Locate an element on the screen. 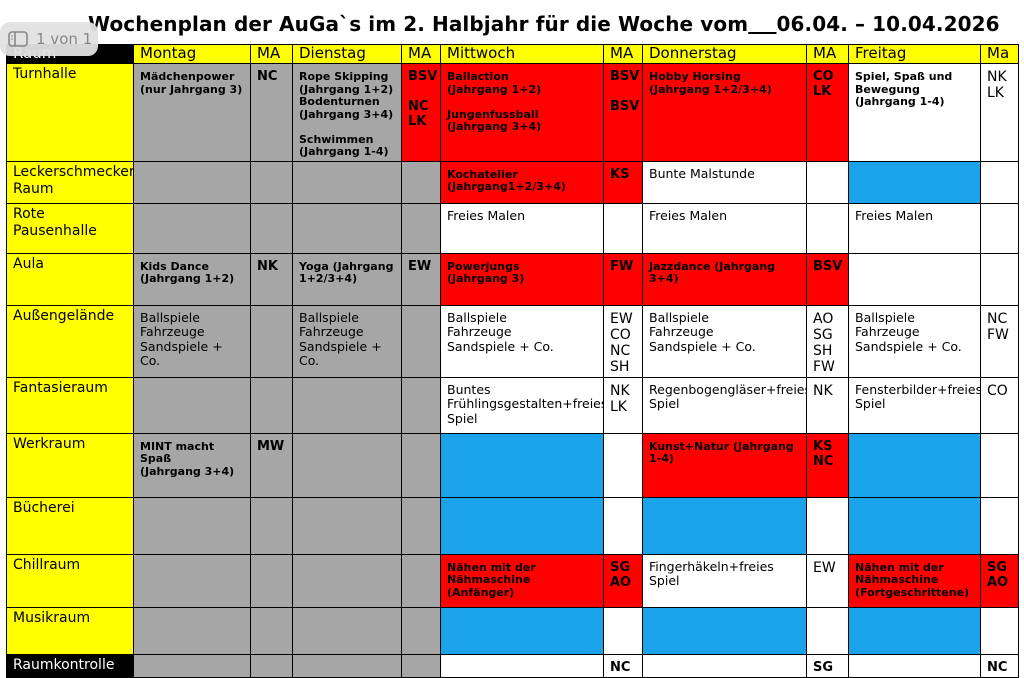  room-cell: Werkraum is located at coordinates (70, 465).